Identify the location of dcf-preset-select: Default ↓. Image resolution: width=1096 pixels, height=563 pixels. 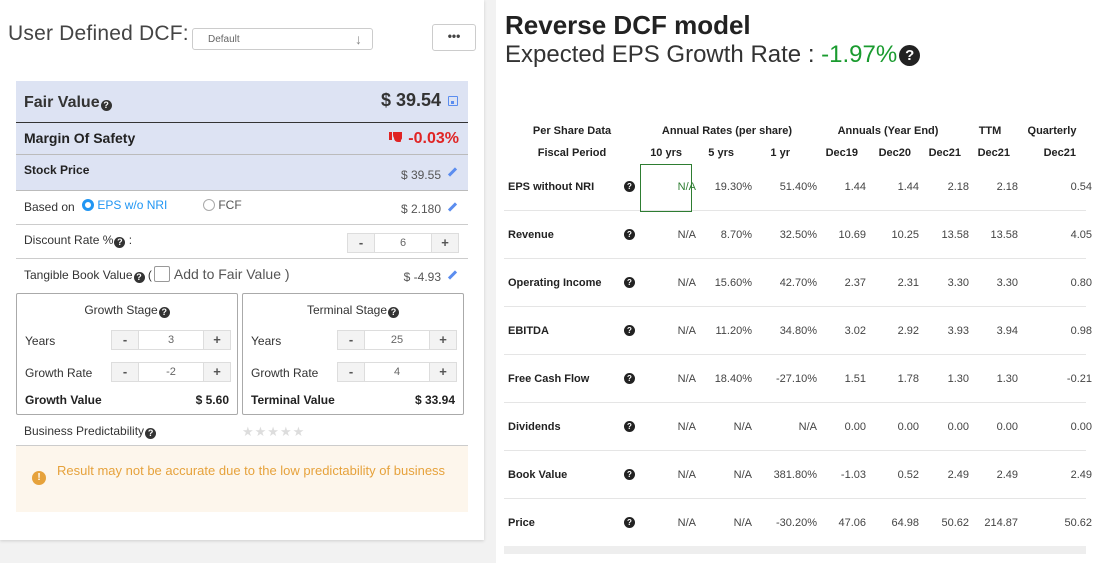
(282, 39).